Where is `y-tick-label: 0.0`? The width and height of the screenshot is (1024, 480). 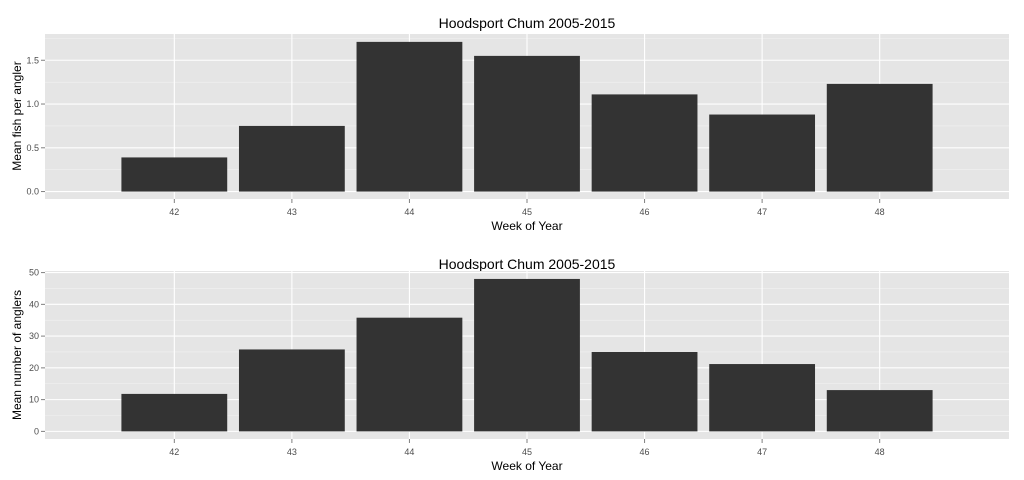
y-tick-label: 0.0 is located at coordinates (32, 192).